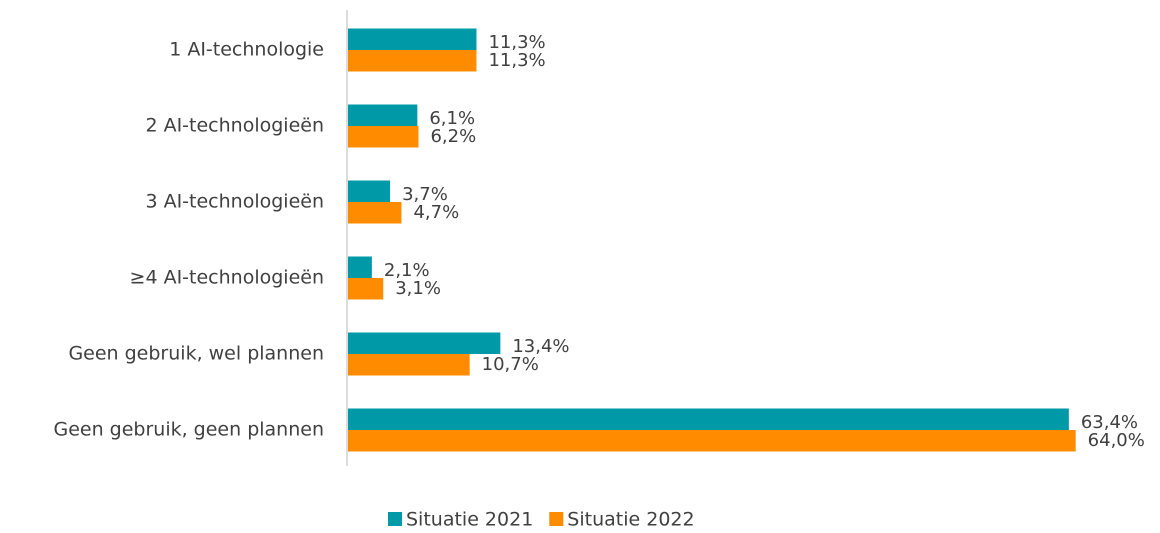 This screenshot has height=533, width=1160. What do you see at coordinates (188, 430) in the screenshot?
I see `y-tick-label: Geen gebruik, geen plannen` at bounding box center [188, 430].